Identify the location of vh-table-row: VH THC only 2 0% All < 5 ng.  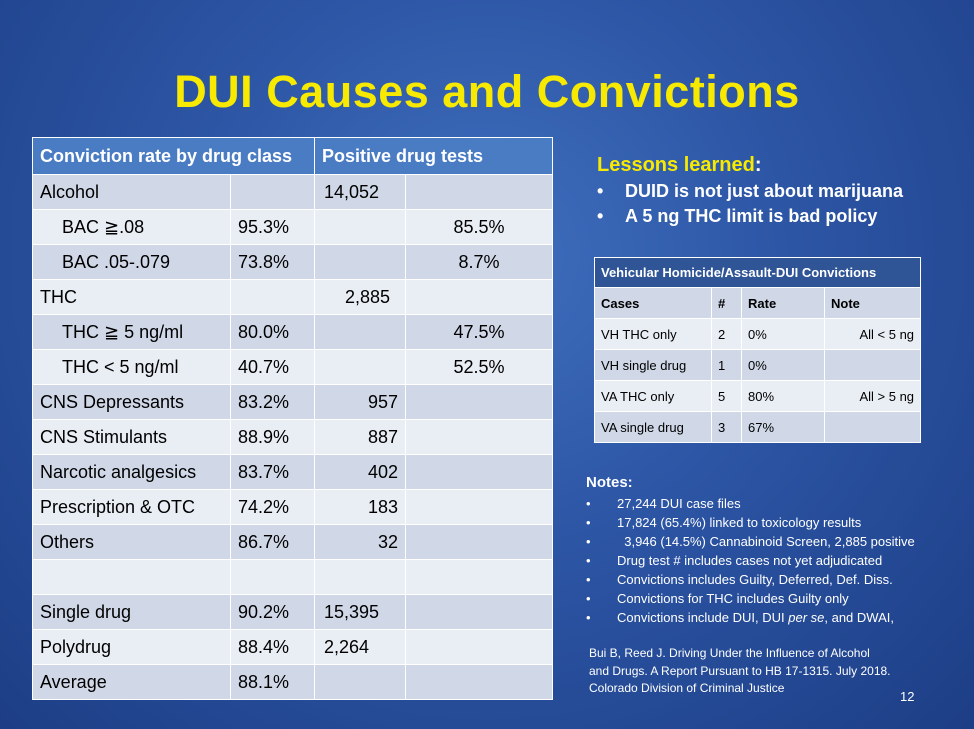
(758, 334).